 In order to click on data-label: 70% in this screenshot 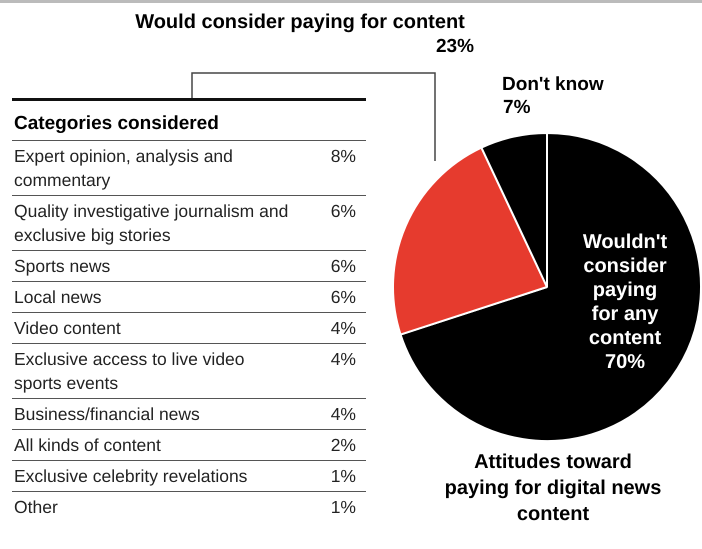, I will do `click(625, 362)`.